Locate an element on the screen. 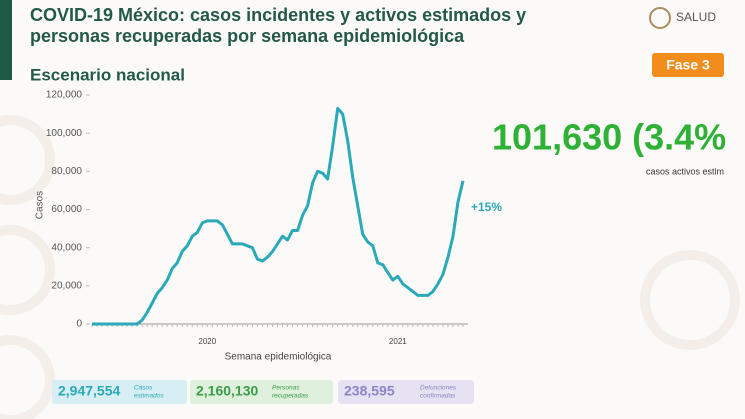  stat-label: Defunciones is located at coordinates (438, 388).